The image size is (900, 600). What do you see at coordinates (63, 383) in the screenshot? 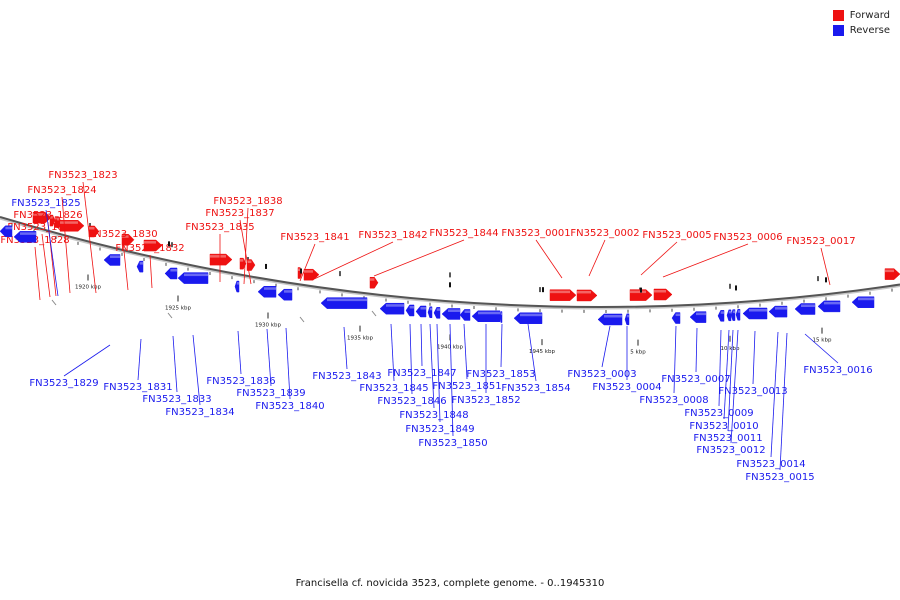
I see `reverse-gene-label: FN3523_1829` at bounding box center [63, 383].